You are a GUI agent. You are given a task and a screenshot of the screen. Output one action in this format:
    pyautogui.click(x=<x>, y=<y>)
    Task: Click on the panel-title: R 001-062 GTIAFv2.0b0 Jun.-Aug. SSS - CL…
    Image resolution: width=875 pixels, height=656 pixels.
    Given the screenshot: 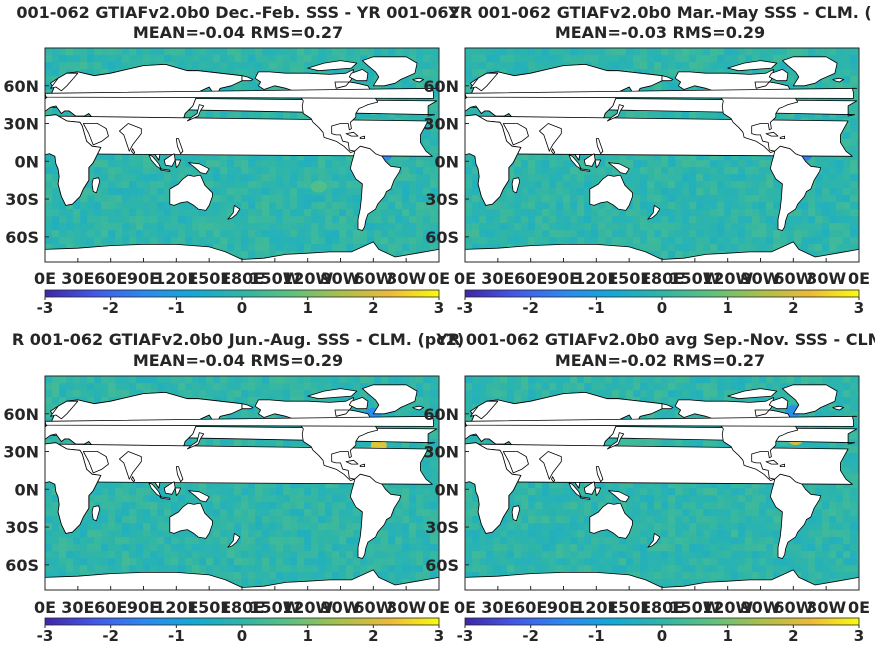 What is the action you would take?
    pyautogui.click(x=238, y=339)
    